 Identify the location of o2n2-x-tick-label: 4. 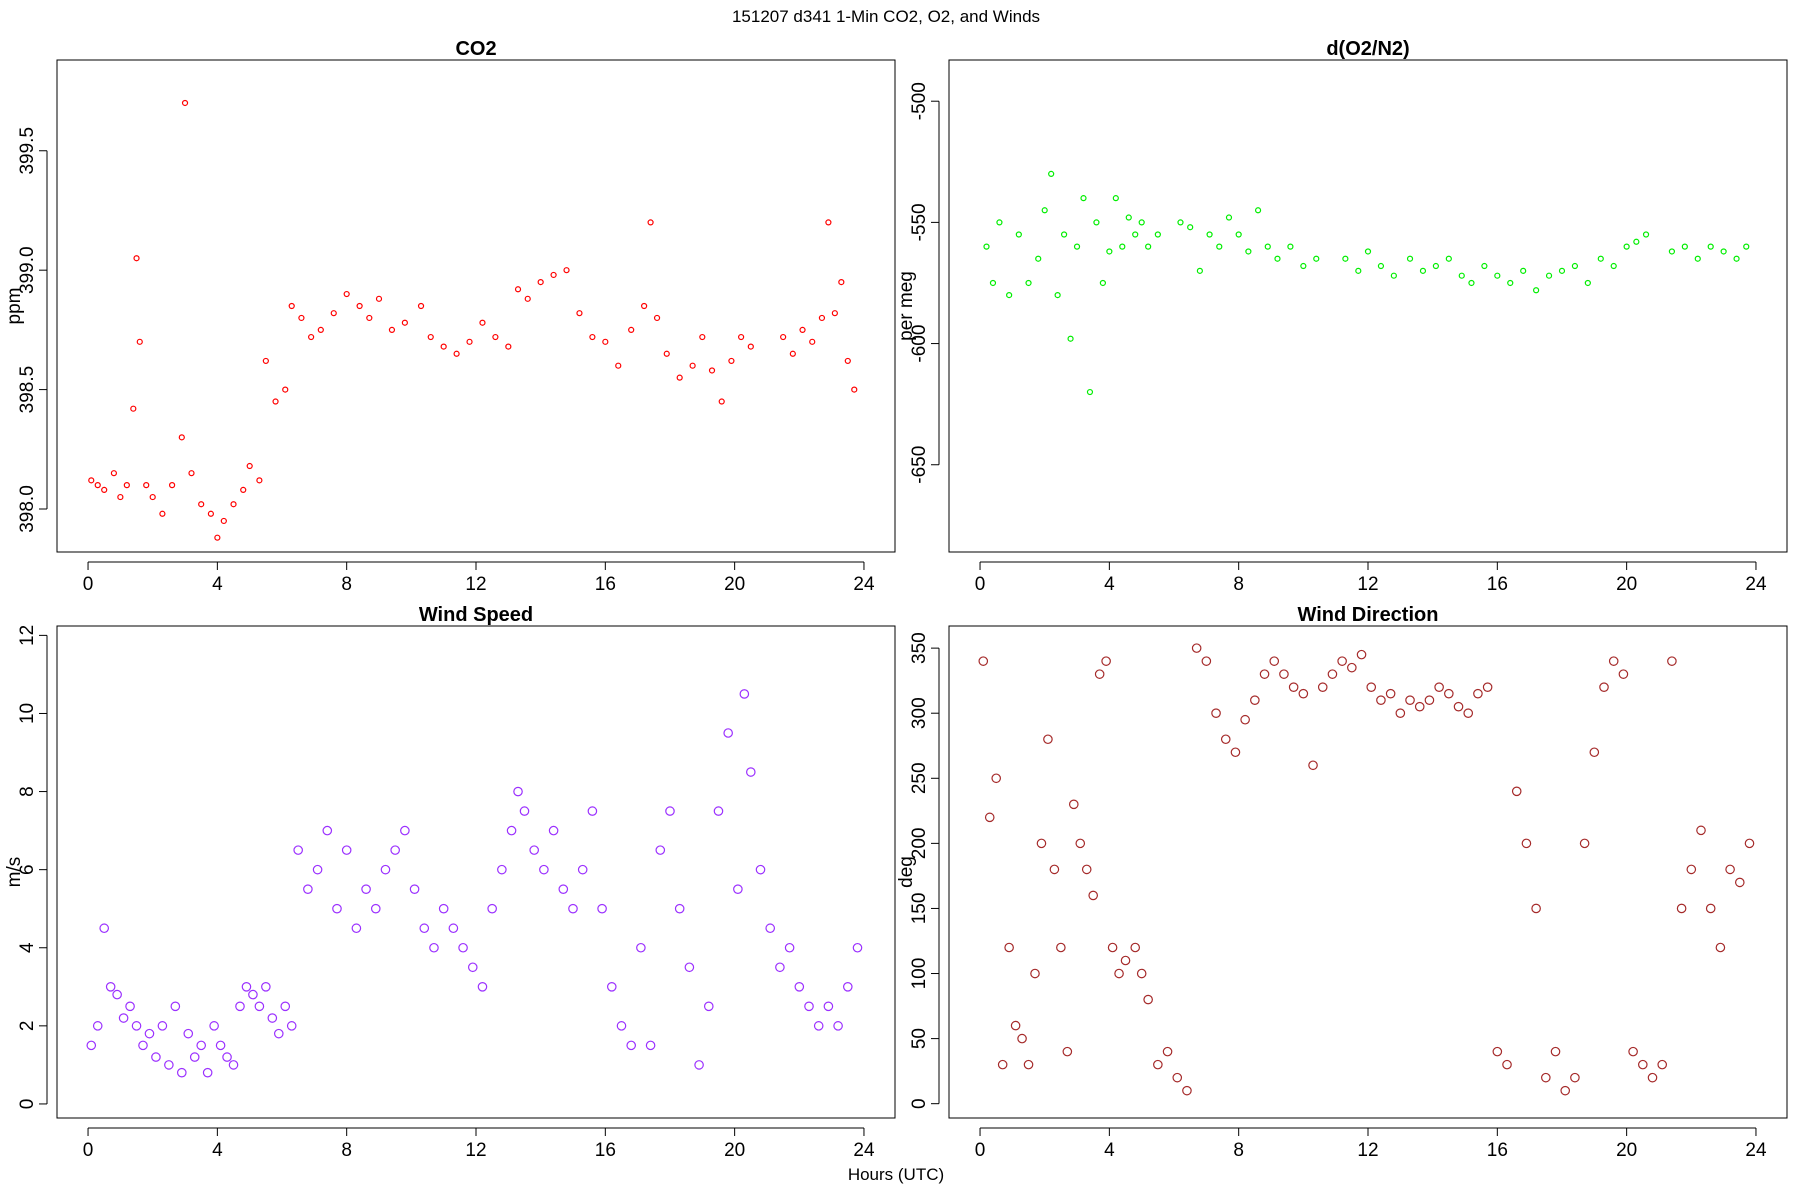
(1109, 584).